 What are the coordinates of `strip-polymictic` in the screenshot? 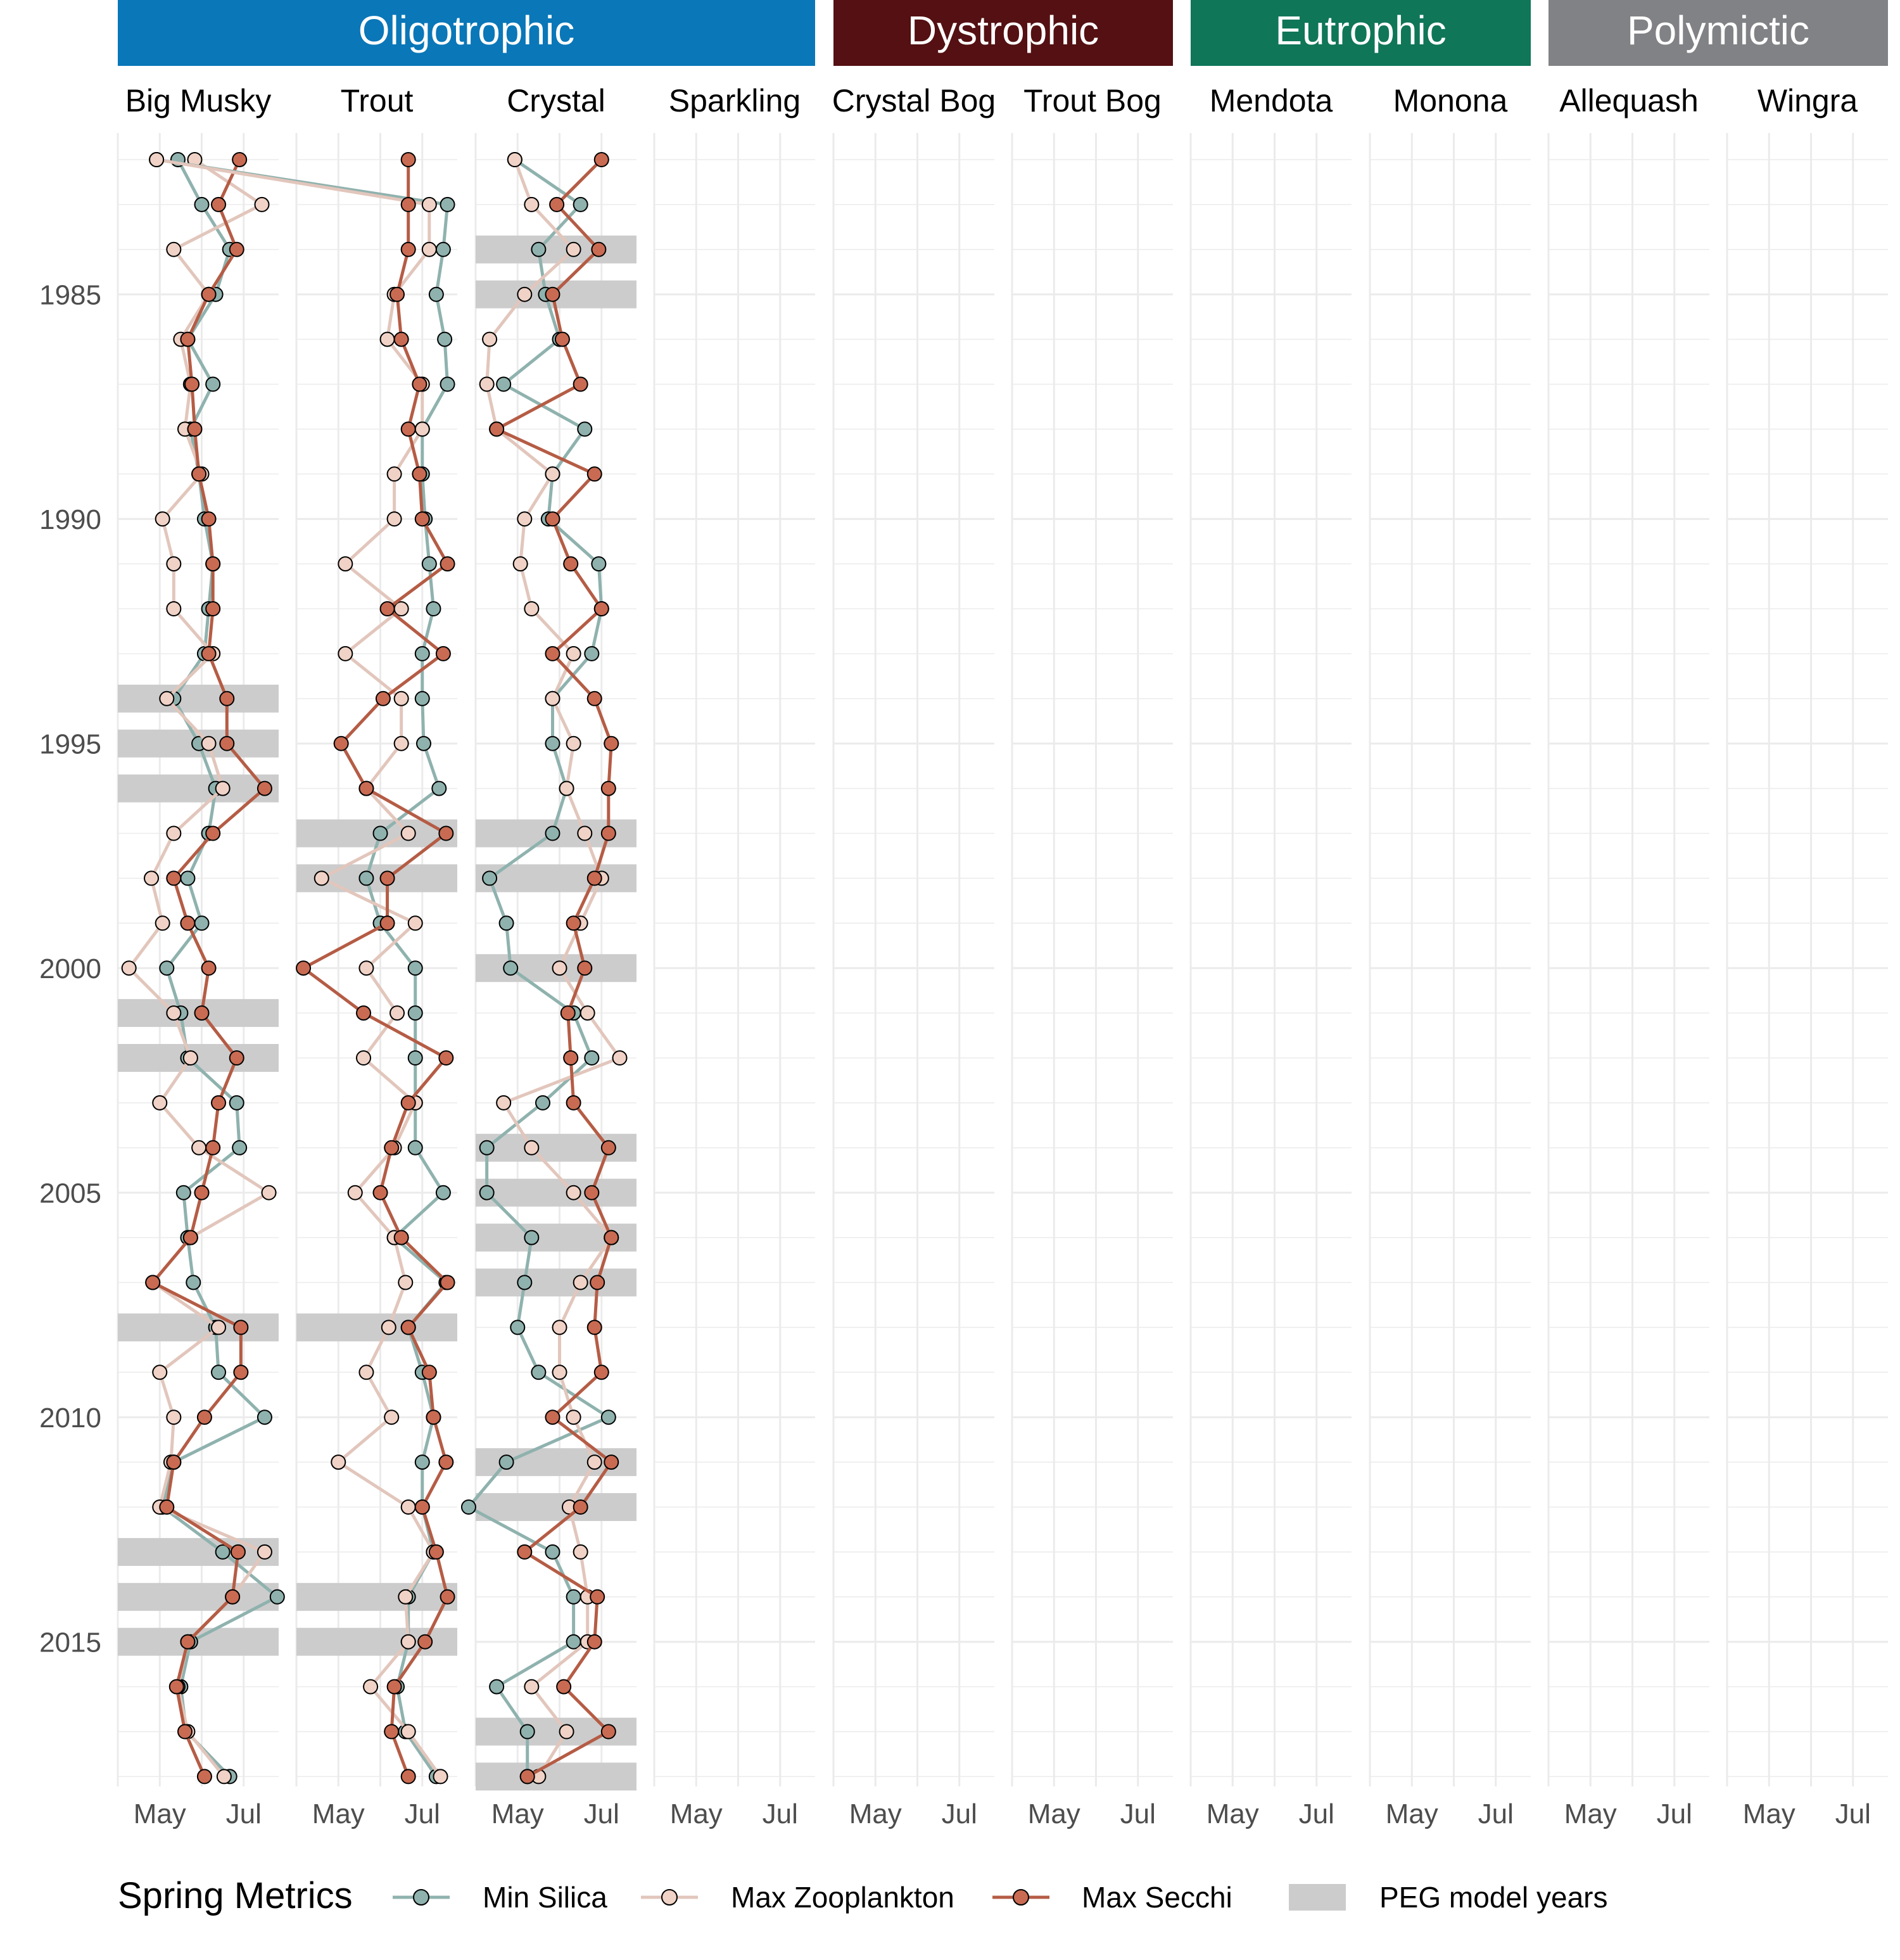 It's located at (1718, 33).